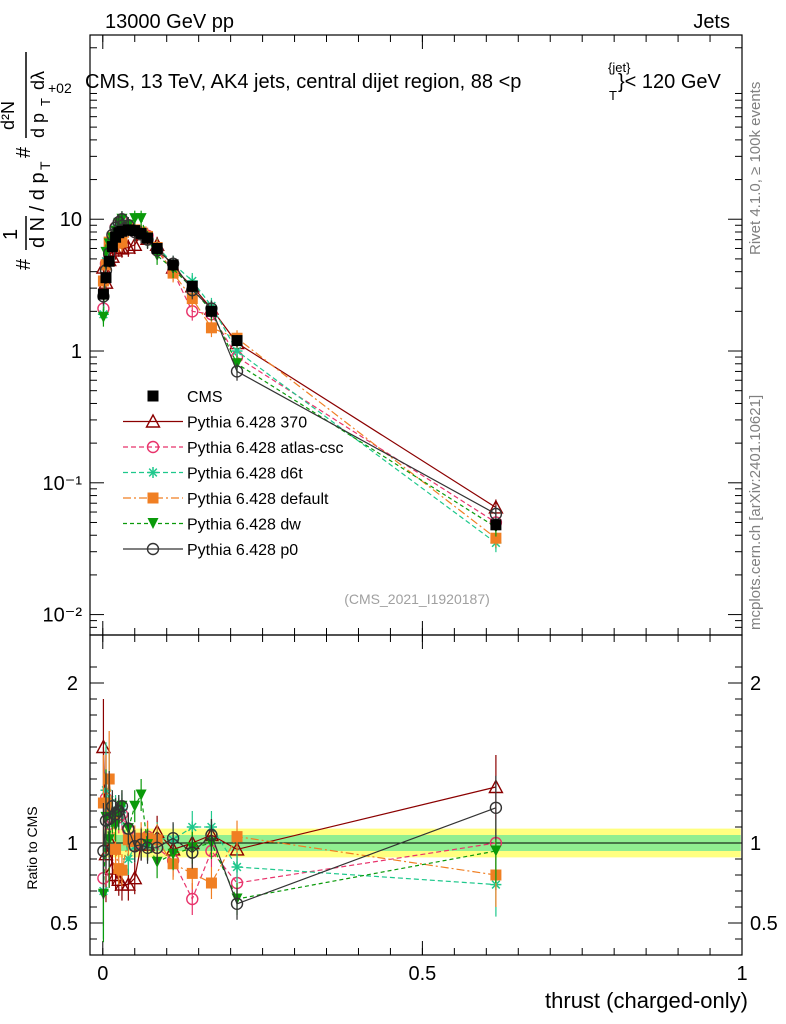  I want to click on legend-label-dw: Pythia 6.428 dw, so click(244, 525).